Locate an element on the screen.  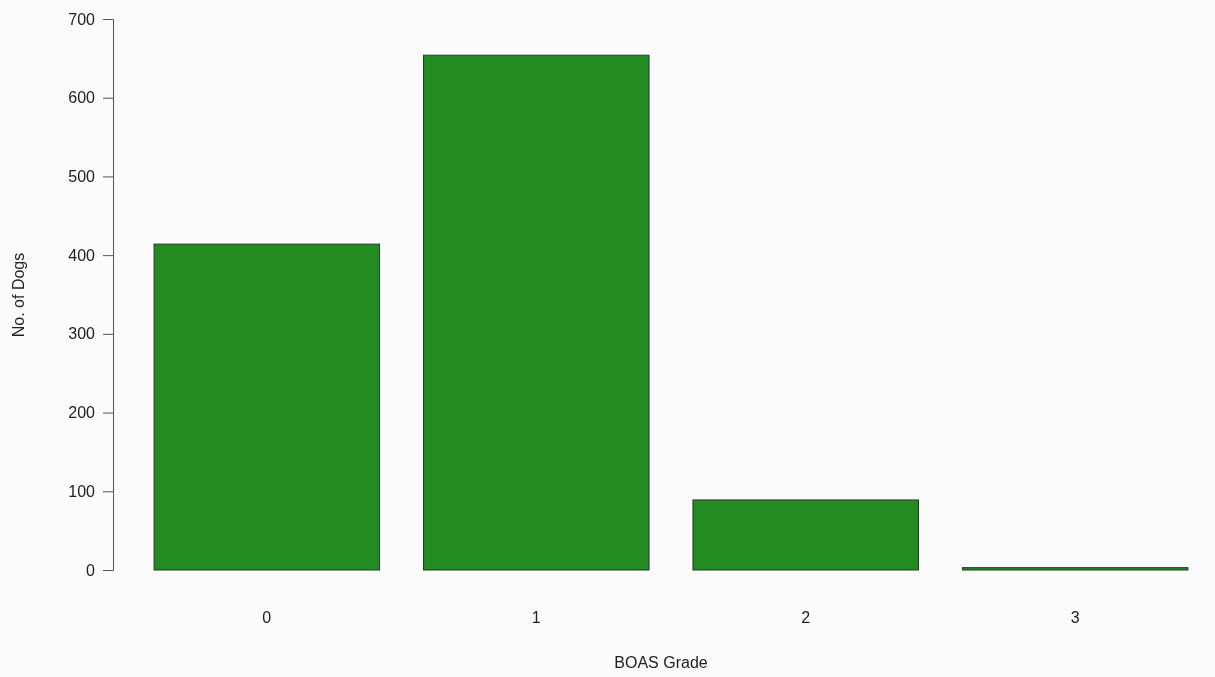
x-tick-label: 1 is located at coordinates (536, 618).